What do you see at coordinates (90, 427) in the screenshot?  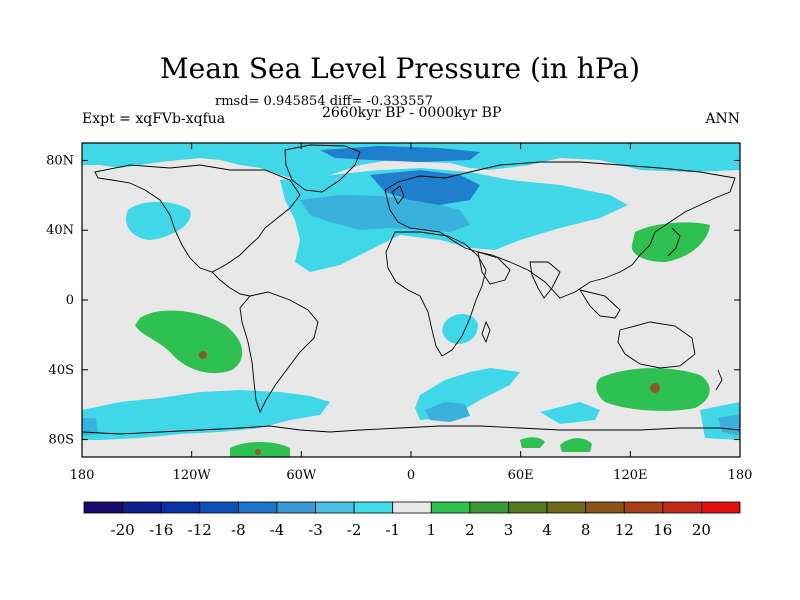 I see `anomaly-region-south-far-west-core` at bounding box center [90, 427].